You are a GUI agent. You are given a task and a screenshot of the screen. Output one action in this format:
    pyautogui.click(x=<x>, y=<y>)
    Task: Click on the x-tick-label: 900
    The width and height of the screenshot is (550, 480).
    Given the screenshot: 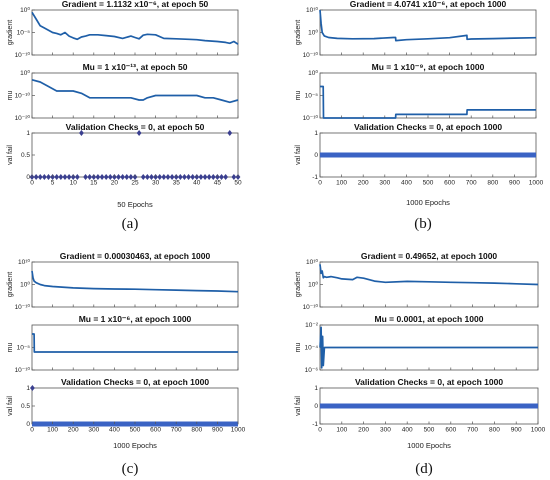 What is the action you would take?
    pyautogui.click(x=217, y=430)
    